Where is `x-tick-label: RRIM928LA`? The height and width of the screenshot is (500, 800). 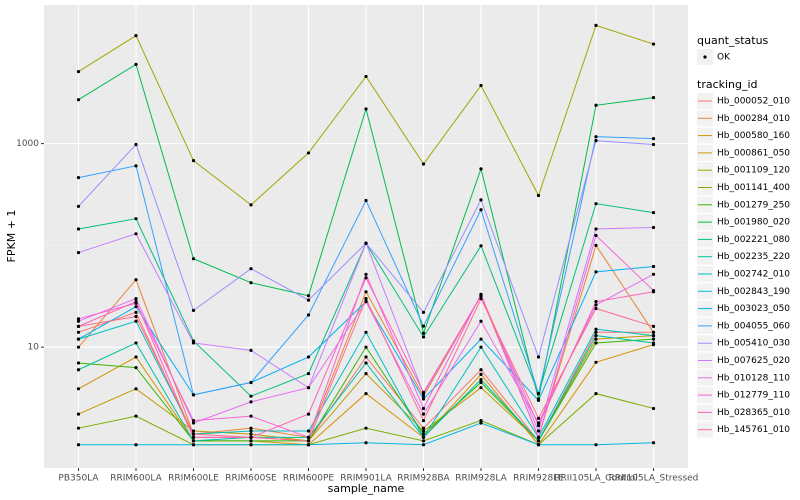
x-tick-label: RRIM928LA is located at coordinates (481, 479).